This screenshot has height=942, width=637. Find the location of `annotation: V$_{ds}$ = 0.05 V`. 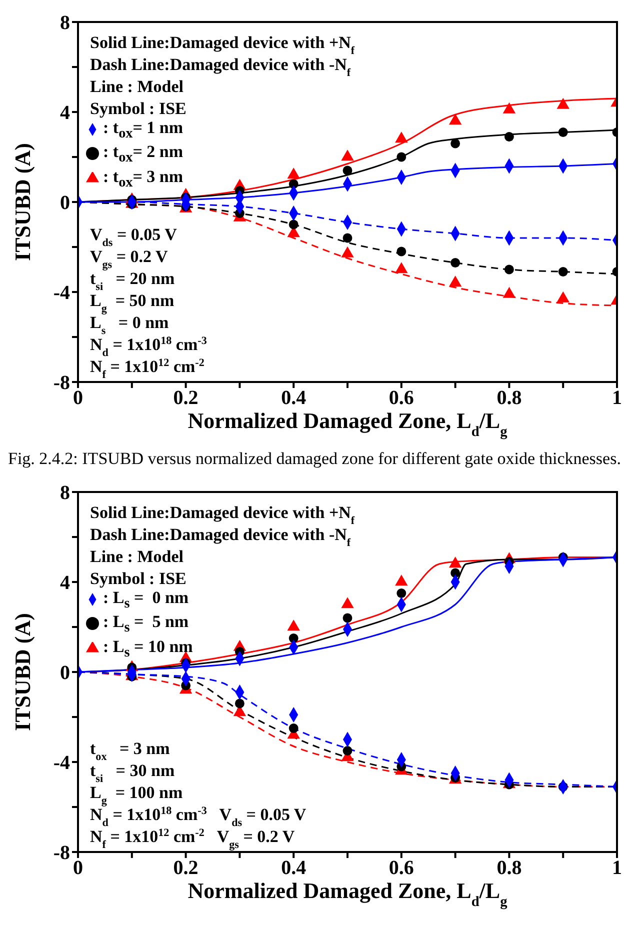

annotation: V$_{ds}$ = 0.05 V is located at coordinates (134, 237).